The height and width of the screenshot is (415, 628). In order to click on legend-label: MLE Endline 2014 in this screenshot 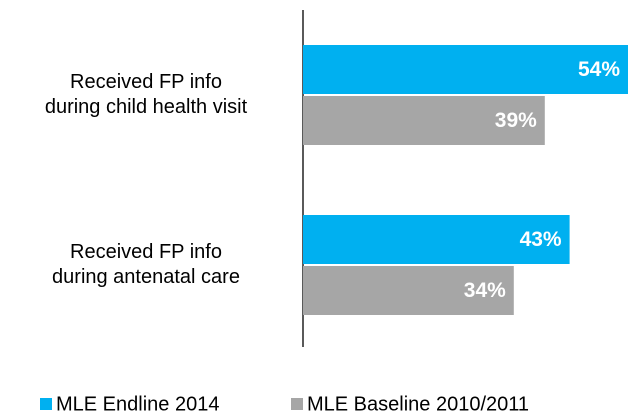, I will do `click(137, 404)`.